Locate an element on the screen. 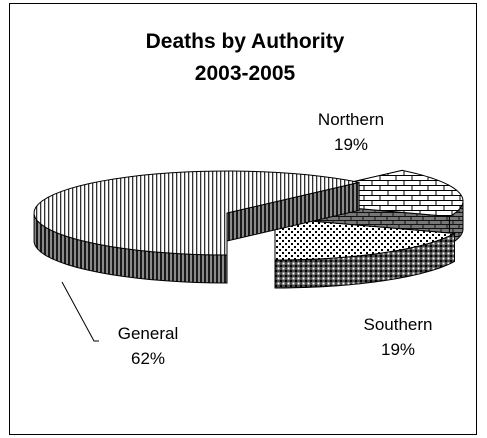 The width and height of the screenshot is (487, 438). label-general-name: General is located at coordinates (148, 333).